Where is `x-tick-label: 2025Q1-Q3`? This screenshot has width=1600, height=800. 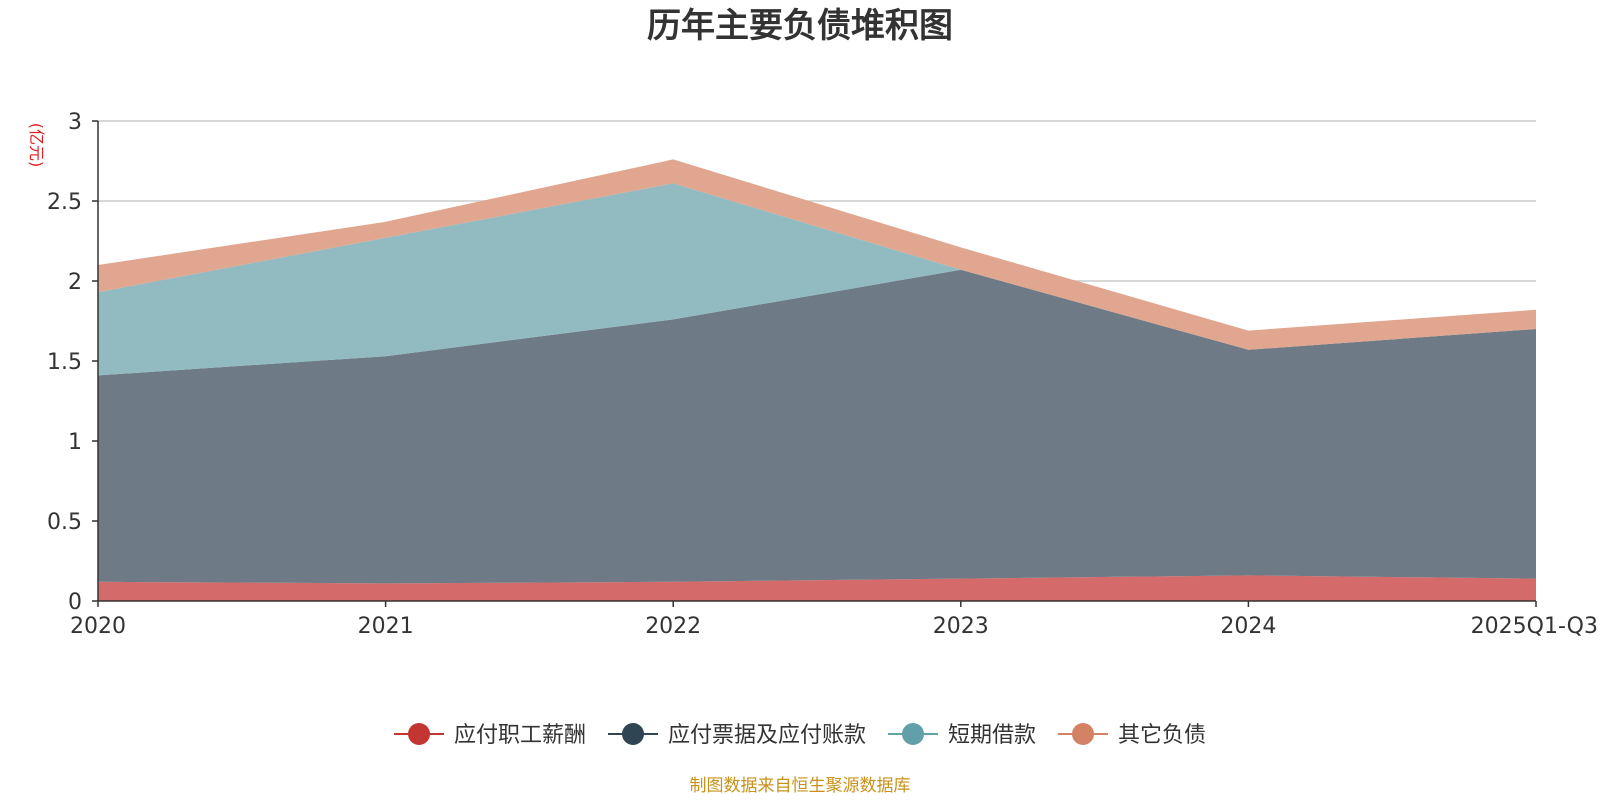 x-tick-label: 2025Q1-Q3 is located at coordinates (1534, 626).